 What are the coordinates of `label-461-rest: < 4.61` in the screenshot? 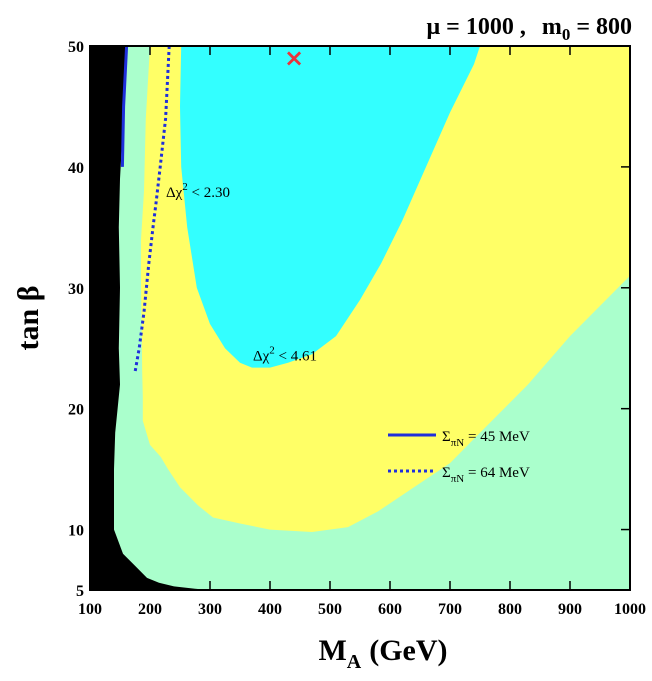 It's located at (296, 356).